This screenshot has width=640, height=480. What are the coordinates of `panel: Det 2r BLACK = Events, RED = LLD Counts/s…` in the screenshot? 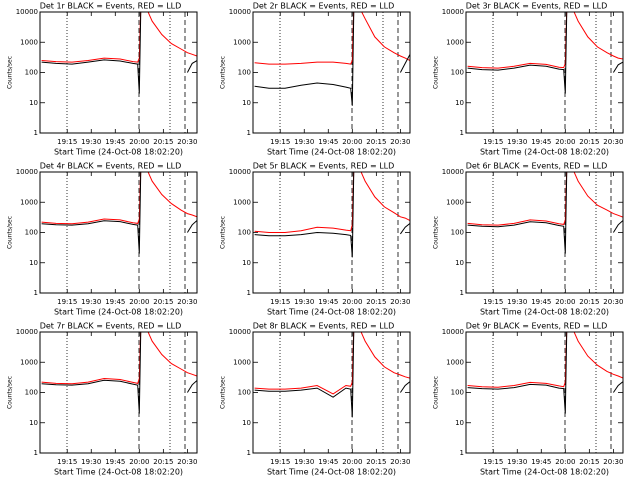 It's located at (315, 79).